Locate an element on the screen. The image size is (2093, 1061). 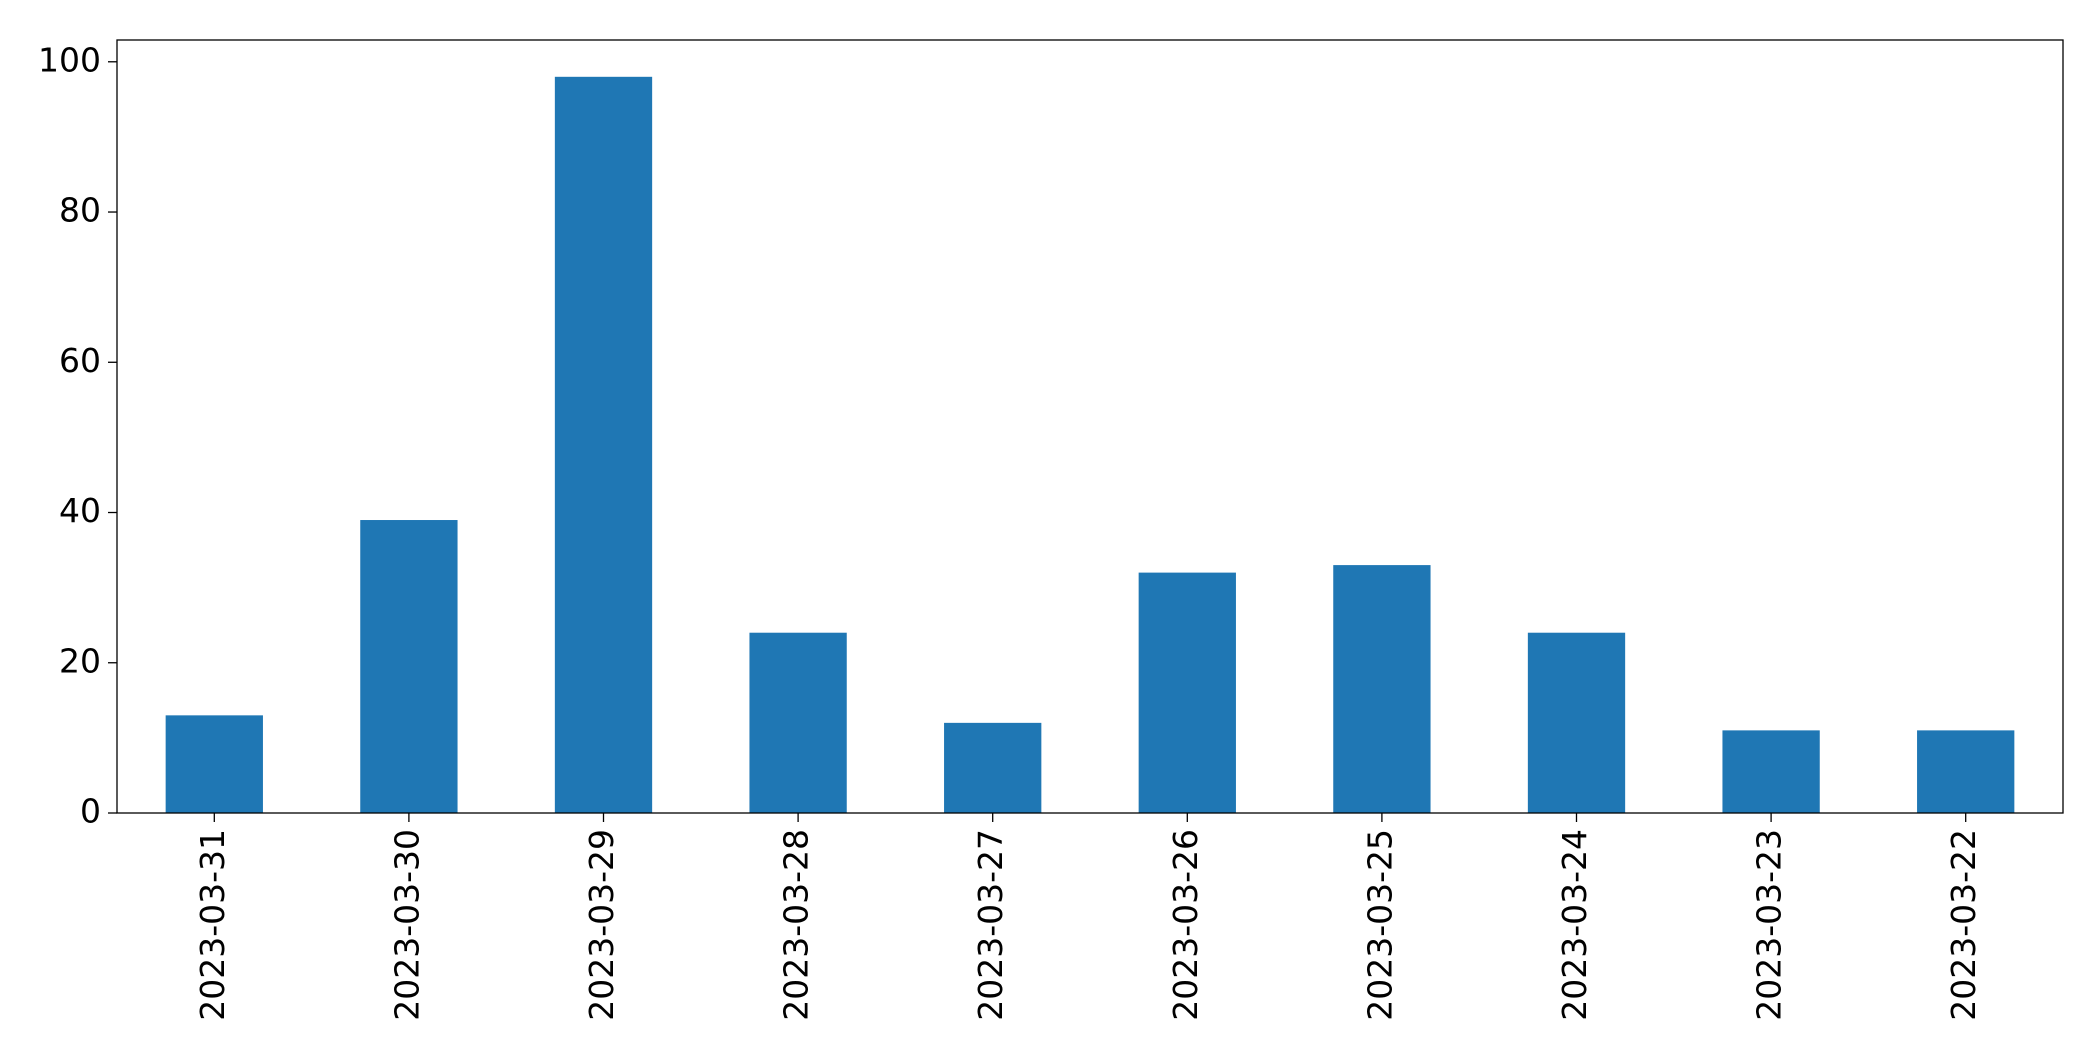
x-tick-label: 2023-03-28 is located at coordinates (796, 925).